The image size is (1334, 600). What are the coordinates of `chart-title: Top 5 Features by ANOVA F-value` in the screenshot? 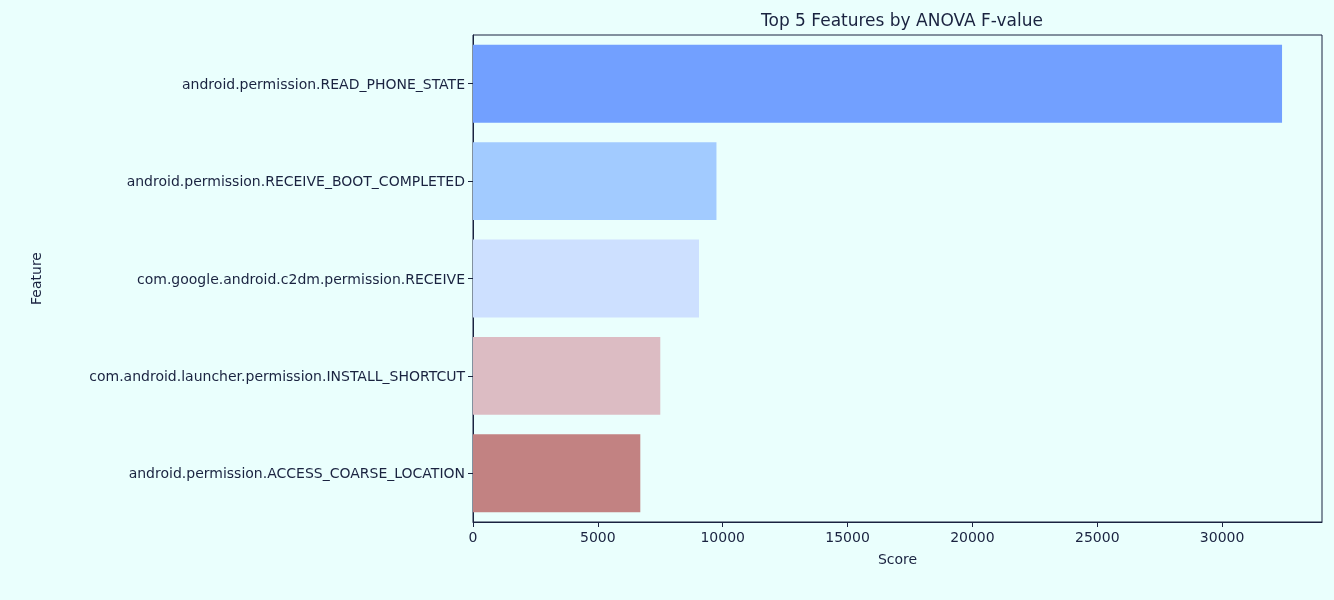 It's located at (901, 19).